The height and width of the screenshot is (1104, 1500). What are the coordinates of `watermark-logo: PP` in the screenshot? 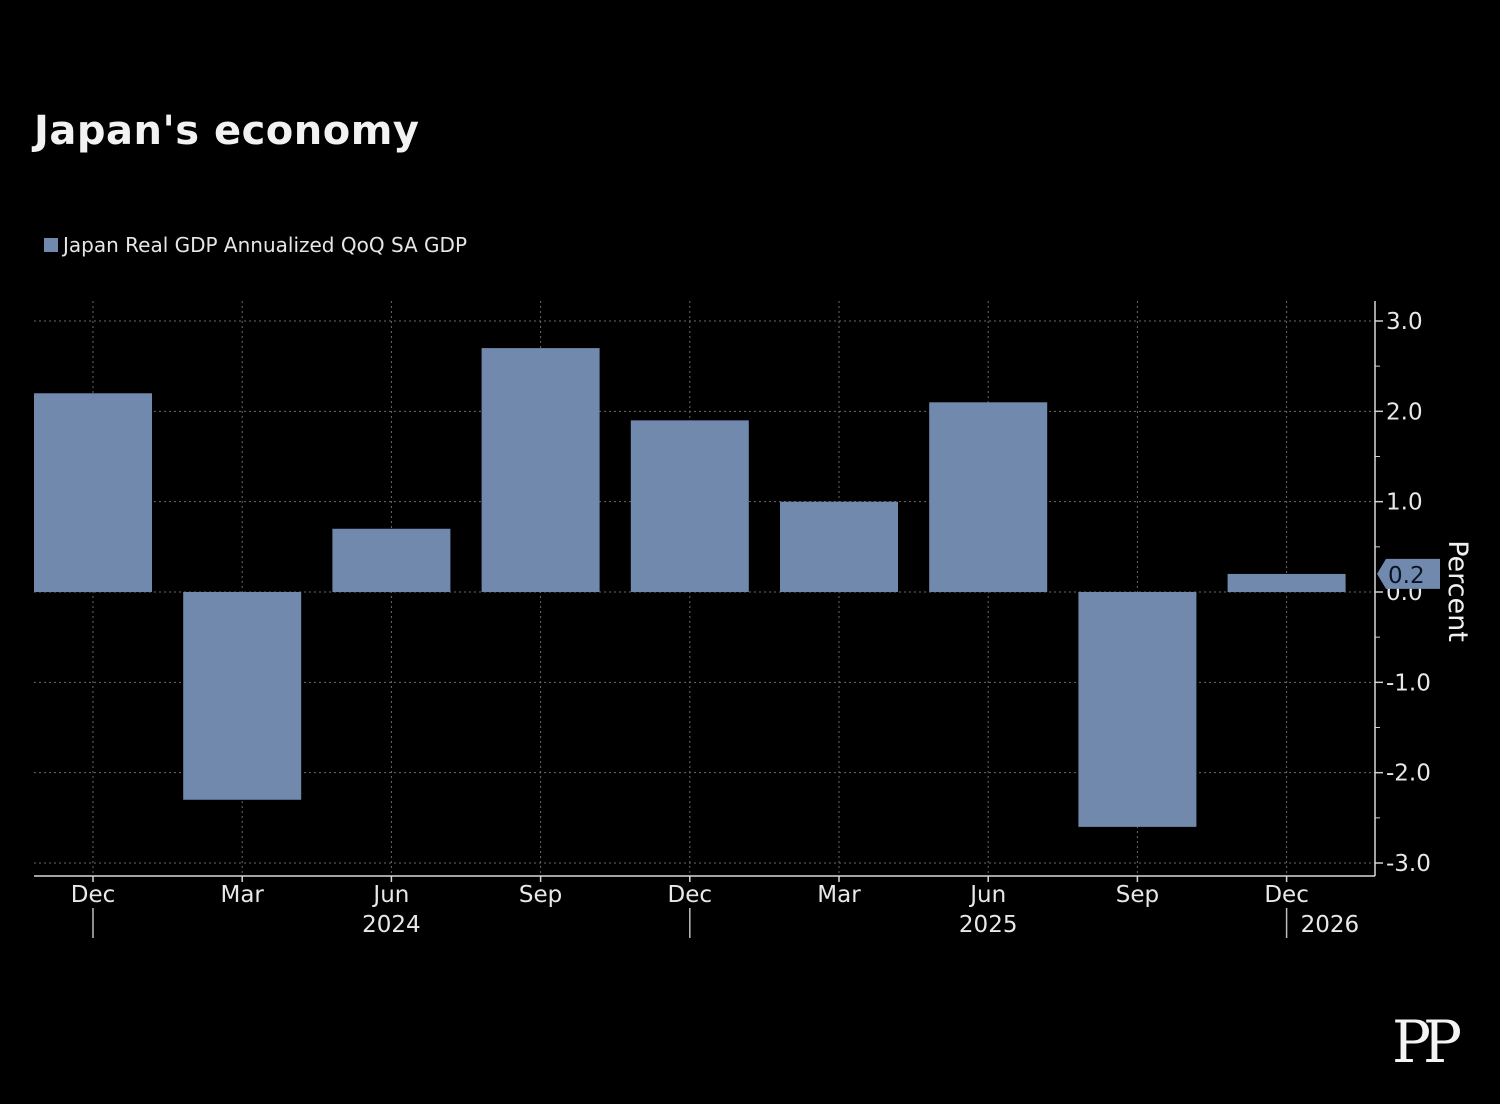 It's located at (1427, 1042).